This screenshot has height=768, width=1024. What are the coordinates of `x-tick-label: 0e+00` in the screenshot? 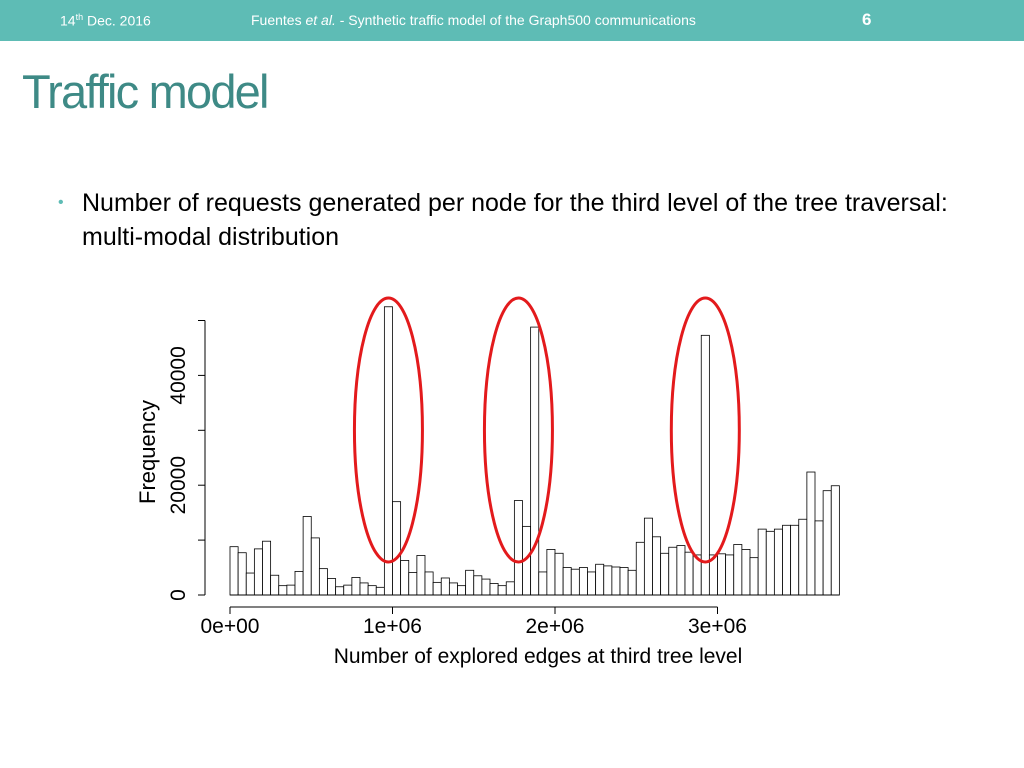 It's located at (230, 626).